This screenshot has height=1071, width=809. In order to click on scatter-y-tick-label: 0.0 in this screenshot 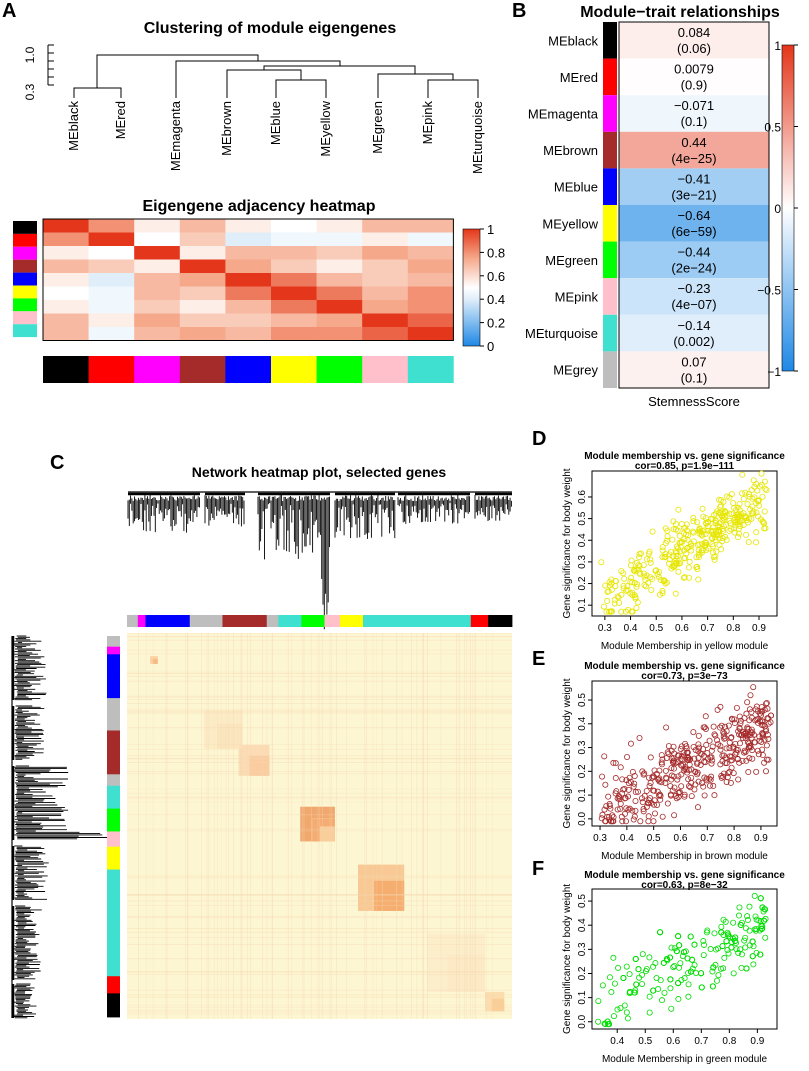, I will do `click(582, 818)`.